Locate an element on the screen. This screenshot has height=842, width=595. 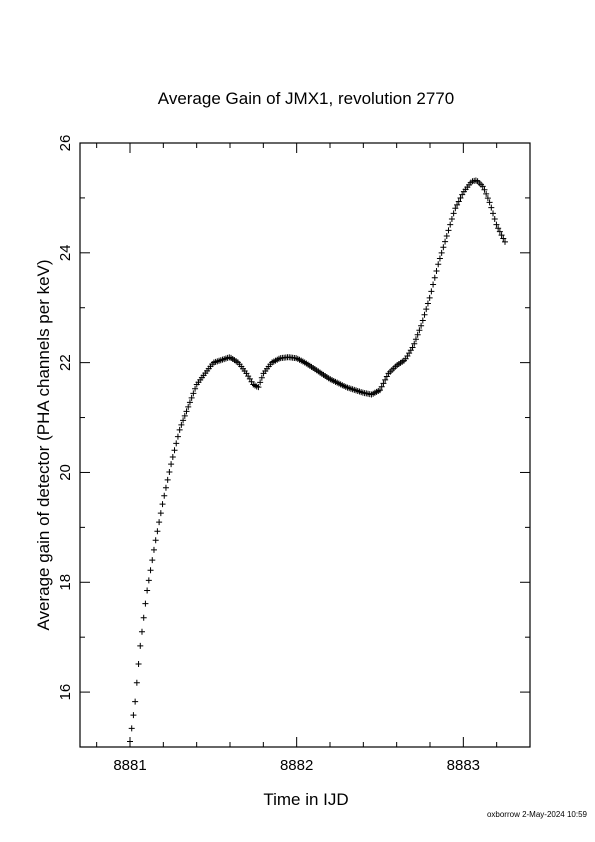
y-tick-label: 18 is located at coordinates (65, 582).